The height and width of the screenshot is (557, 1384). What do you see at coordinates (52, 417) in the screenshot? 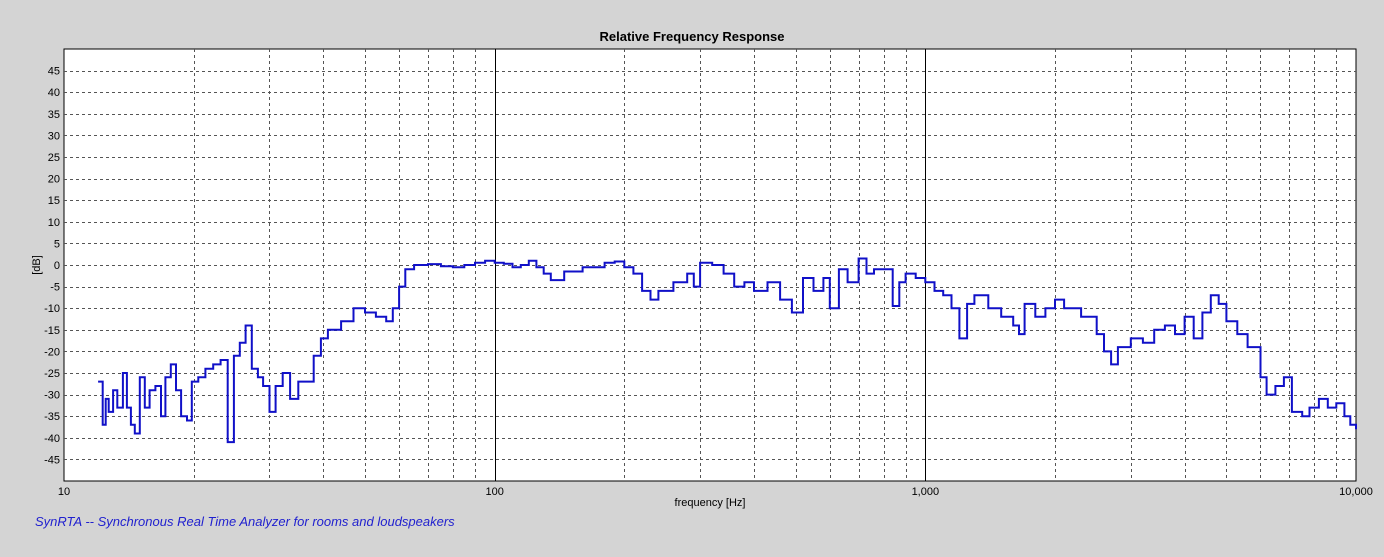
I see `y-tick-label: -35` at bounding box center [52, 417].